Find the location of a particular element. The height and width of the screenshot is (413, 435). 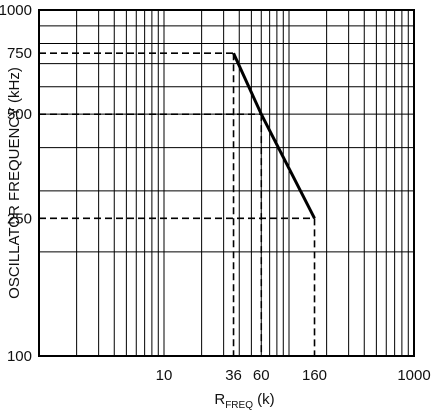

y-tick-label: 500 is located at coordinates (19, 114).